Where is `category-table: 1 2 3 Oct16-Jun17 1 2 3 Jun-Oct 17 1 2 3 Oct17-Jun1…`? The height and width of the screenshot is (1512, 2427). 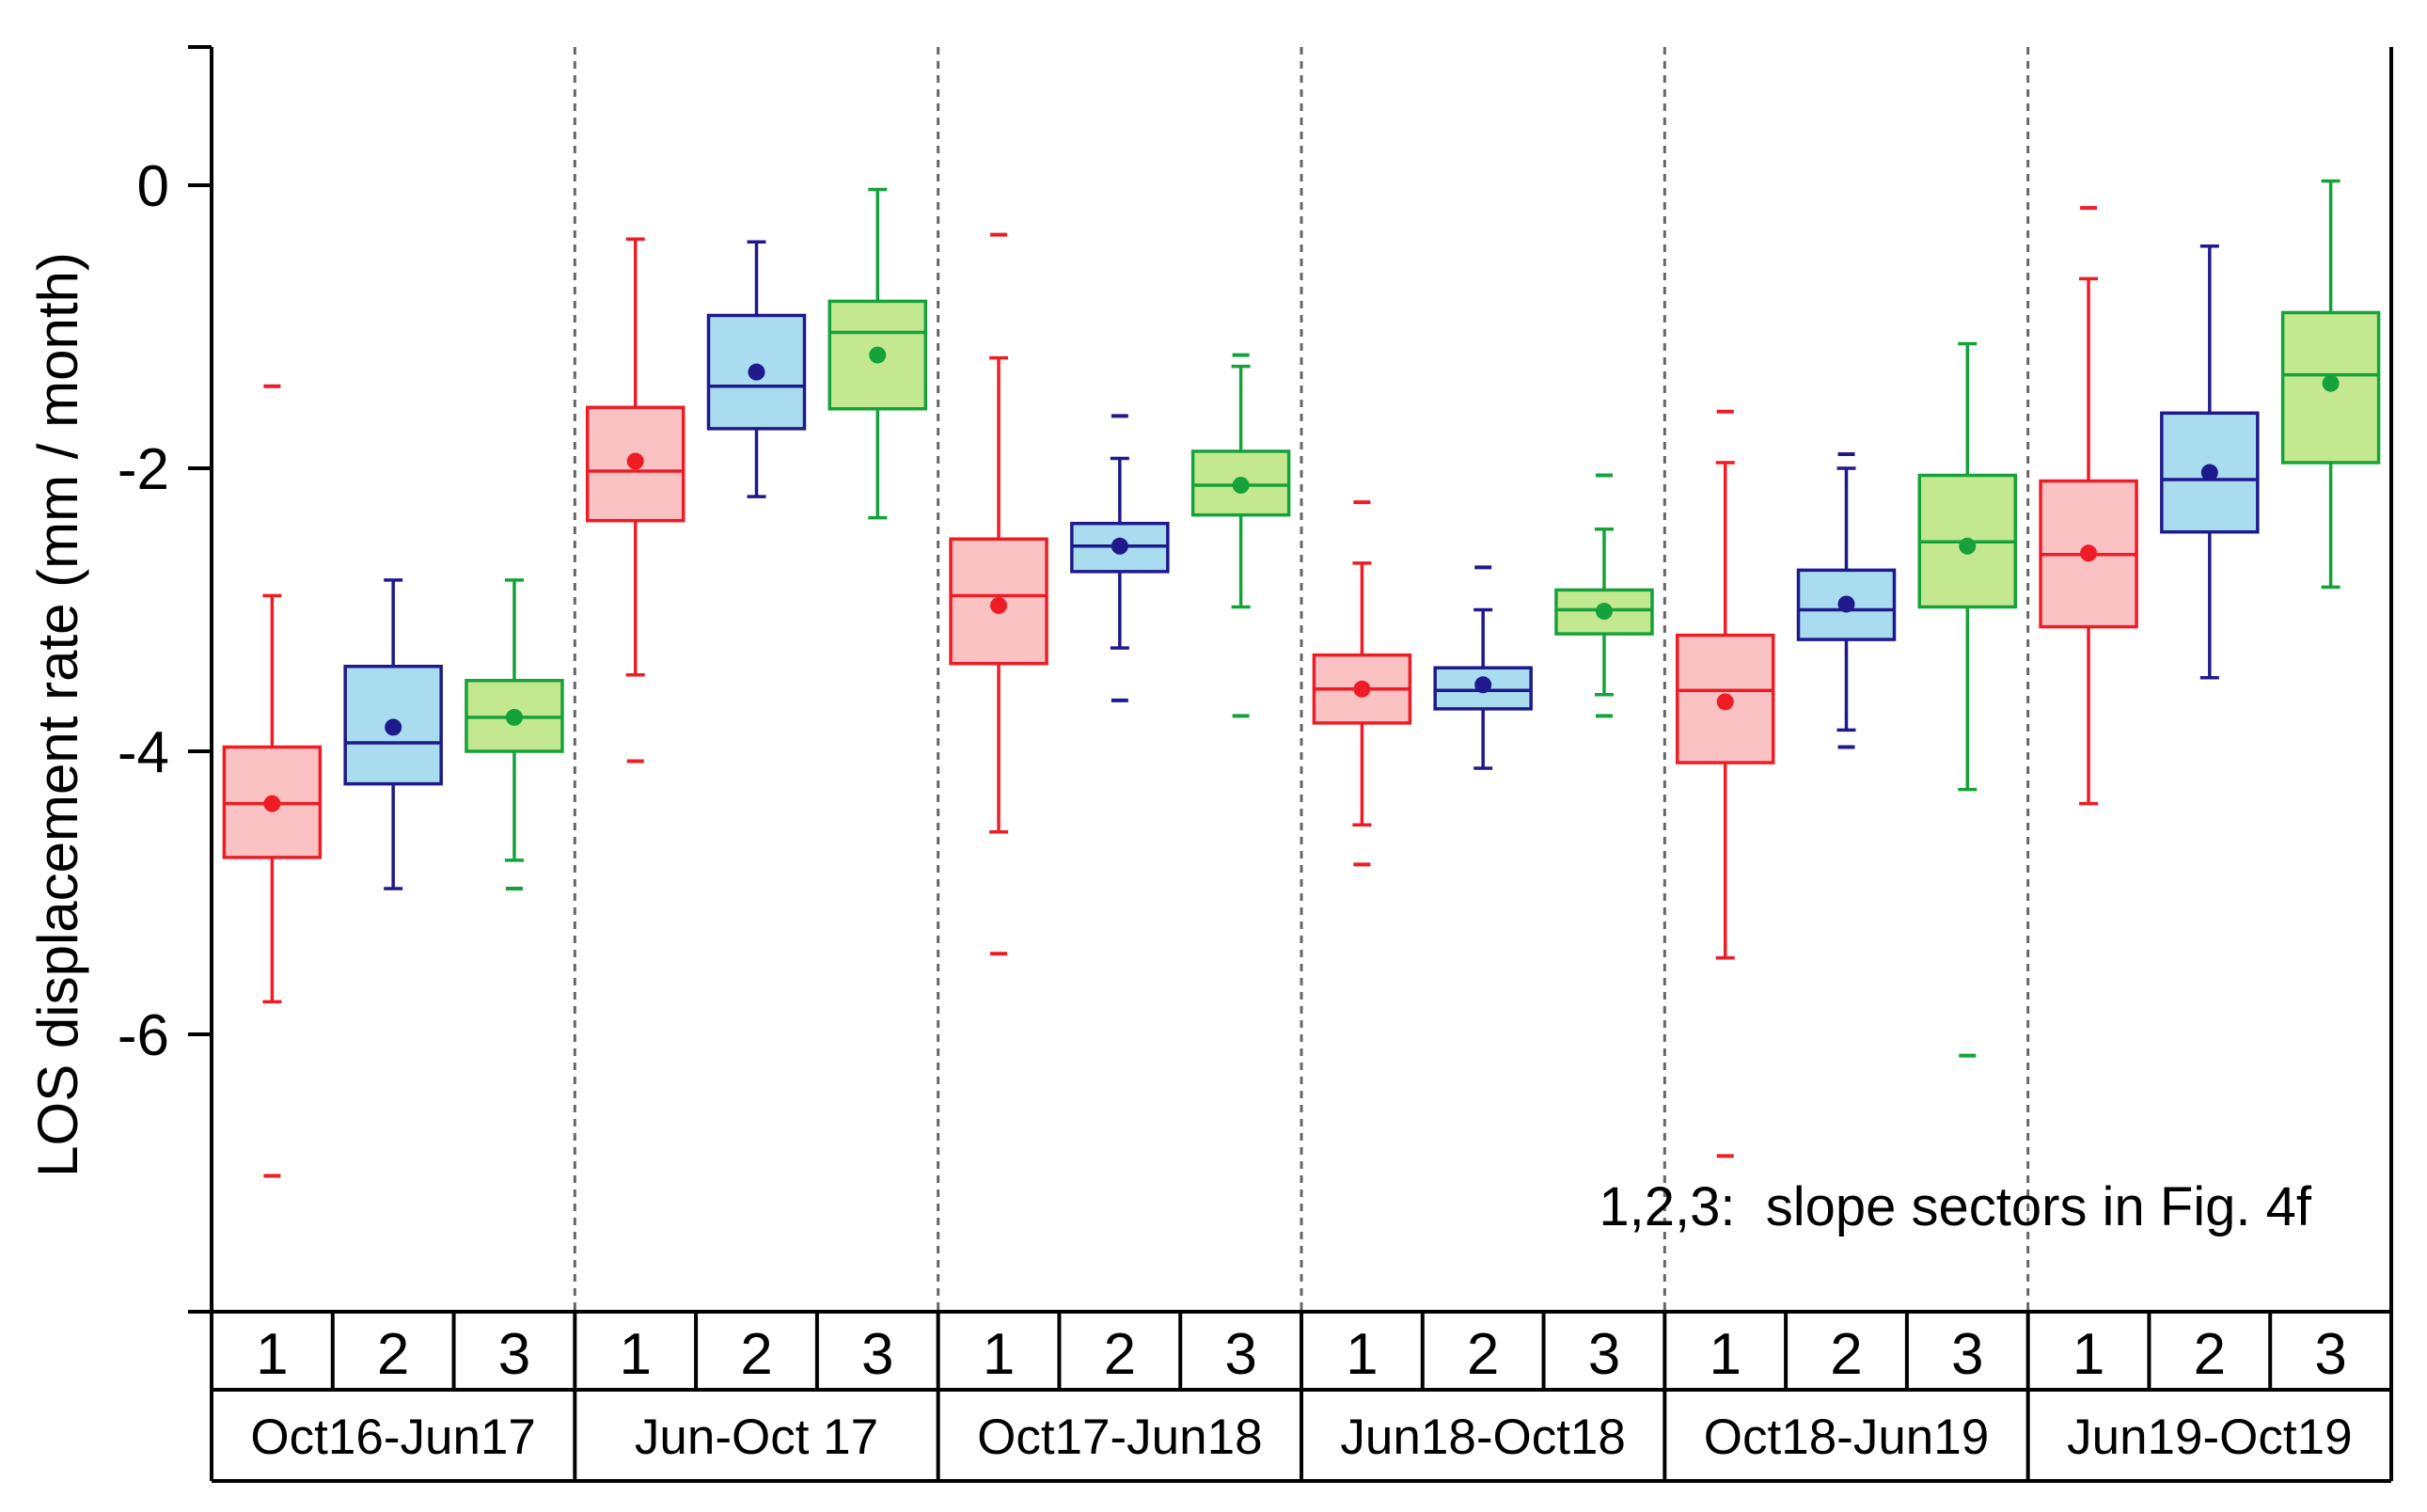
category-table: 1 2 3 Oct16-Jun17 1 2 3 Jun-Oct 17 1 2 3 Oct17-Jun1… is located at coordinates (1301, 1398).